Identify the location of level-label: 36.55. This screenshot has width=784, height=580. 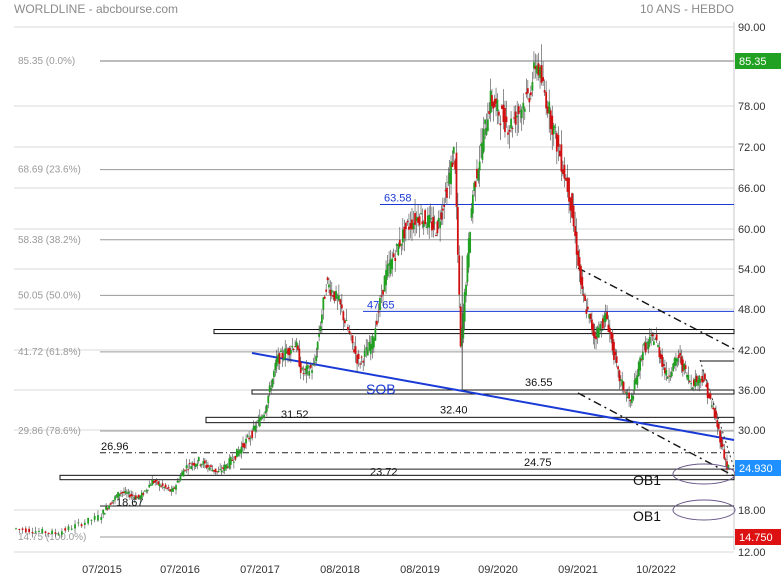
(539, 383).